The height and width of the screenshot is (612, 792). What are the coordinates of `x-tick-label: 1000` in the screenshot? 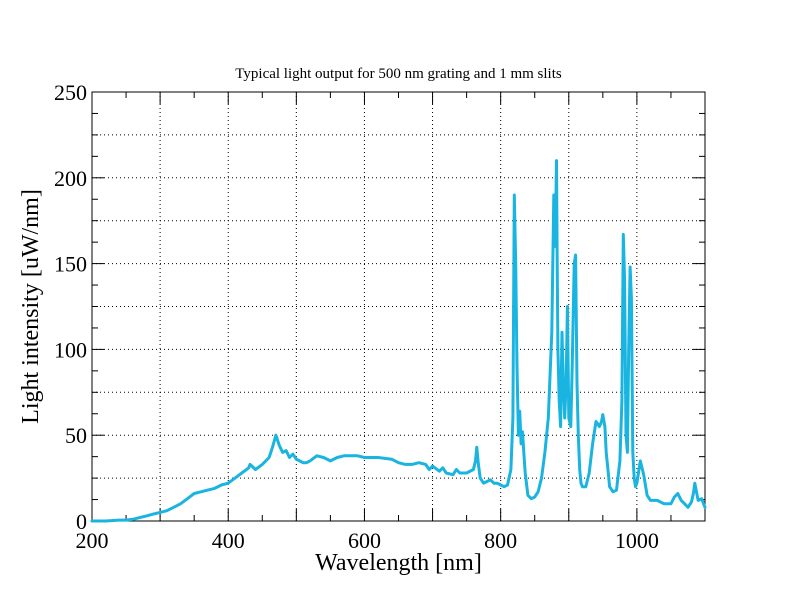 It's located at (637, 540).